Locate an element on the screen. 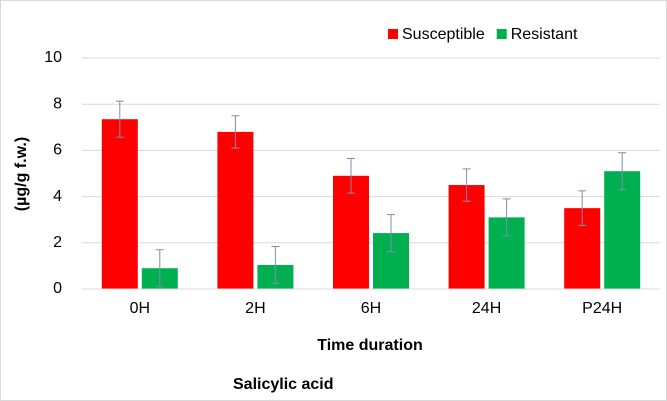  y-tick-label: 8 is located at coordinates (57, 103).